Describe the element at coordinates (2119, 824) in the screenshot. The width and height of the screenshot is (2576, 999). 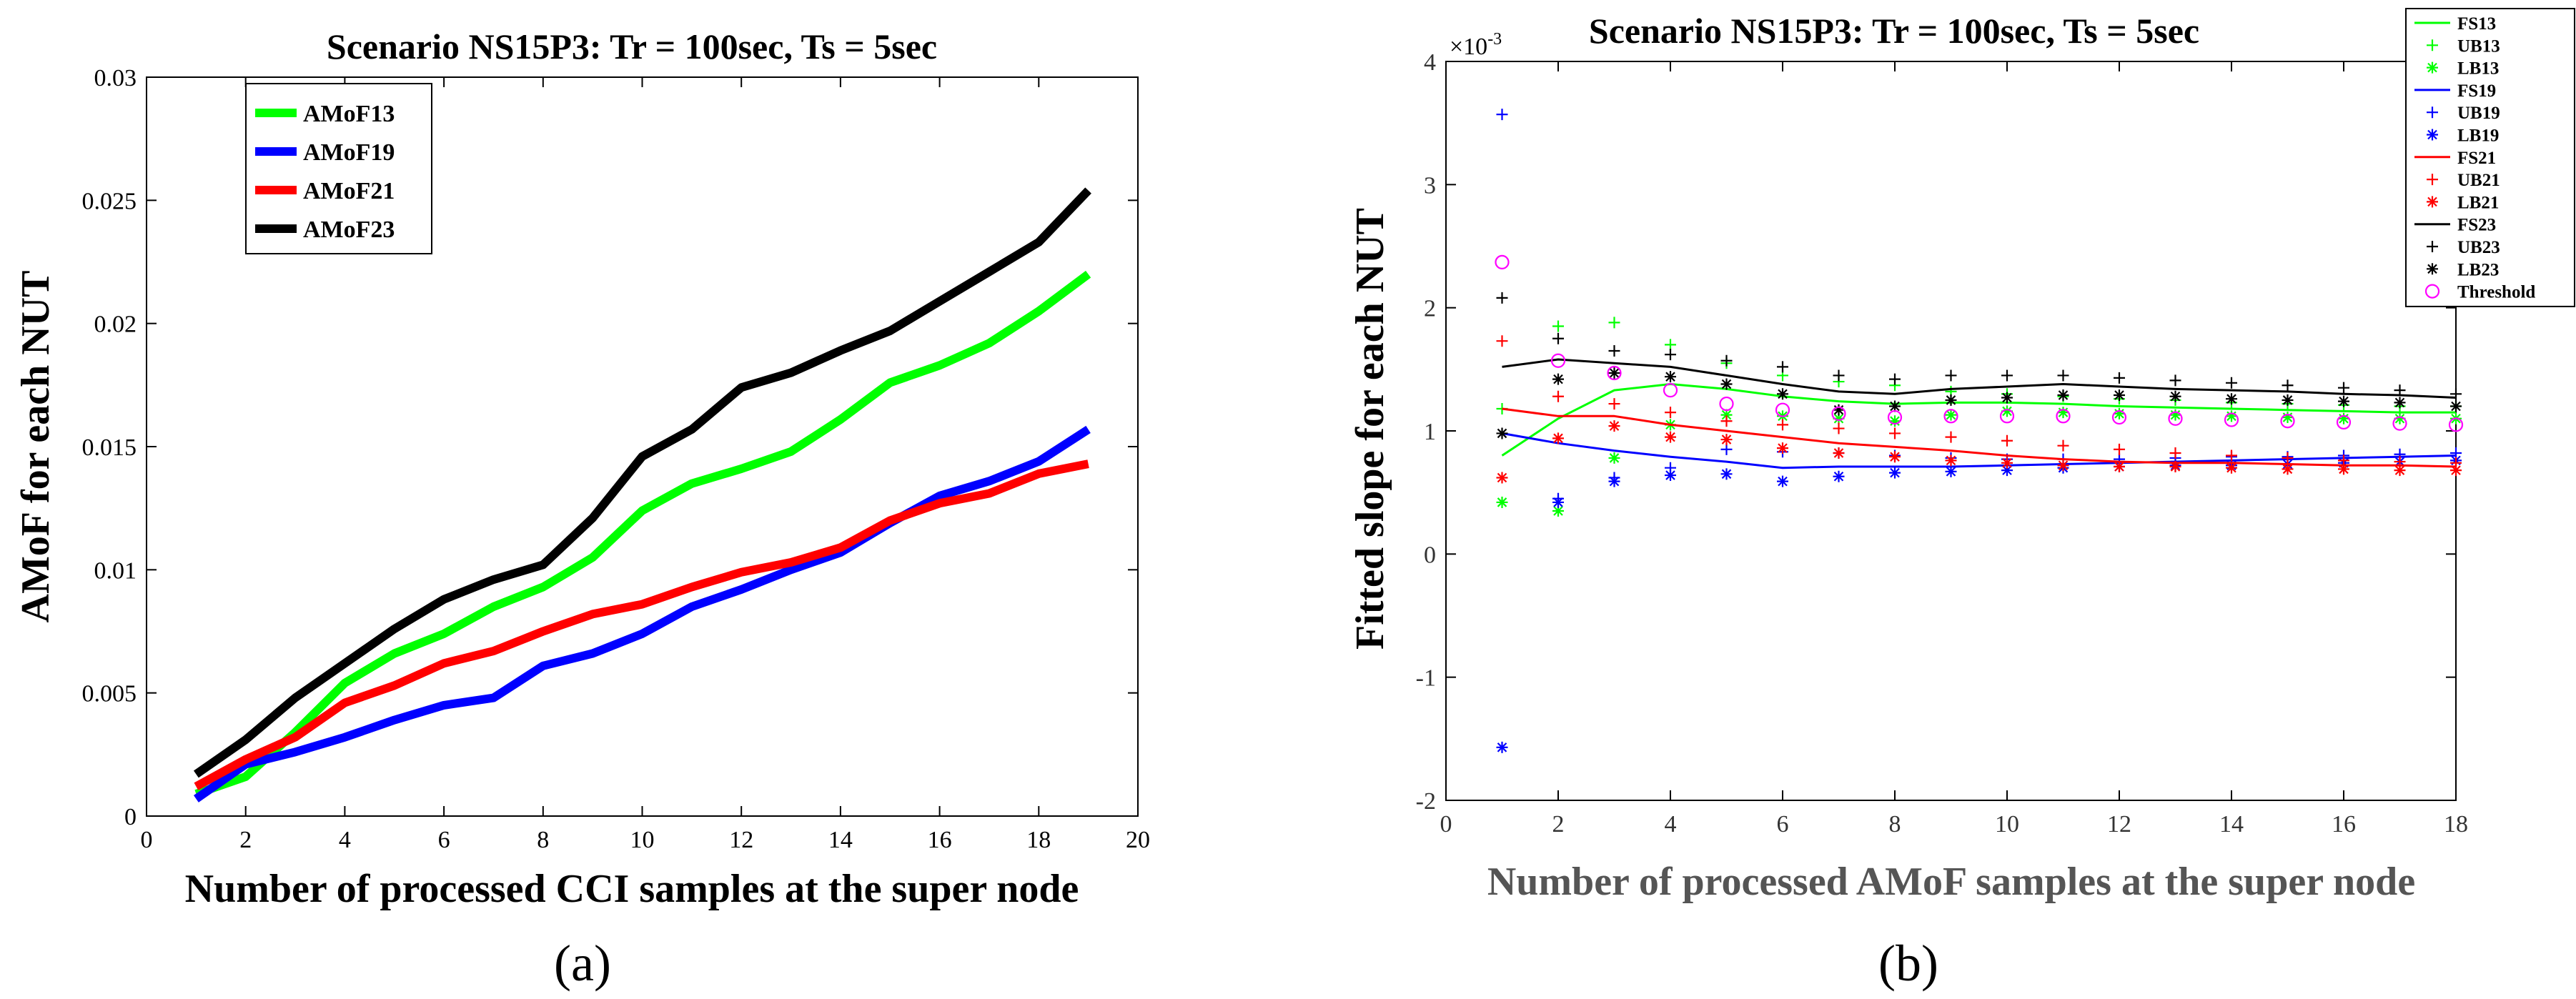
I see `chart-b-xtick-label: 12` at that location.